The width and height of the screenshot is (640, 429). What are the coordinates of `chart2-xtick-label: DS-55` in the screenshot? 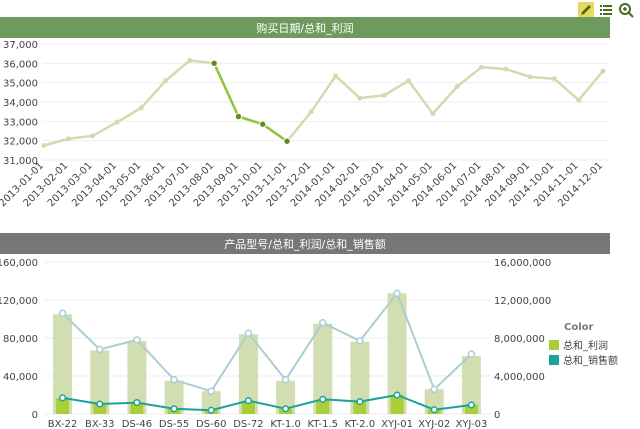 It's located at (174, 424).